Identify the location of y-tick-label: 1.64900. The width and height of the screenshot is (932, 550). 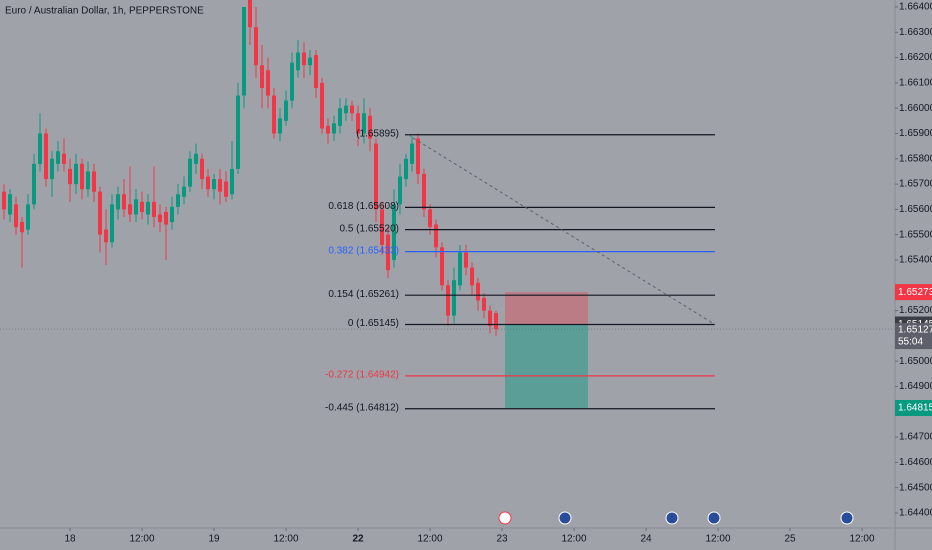
(915, 386).